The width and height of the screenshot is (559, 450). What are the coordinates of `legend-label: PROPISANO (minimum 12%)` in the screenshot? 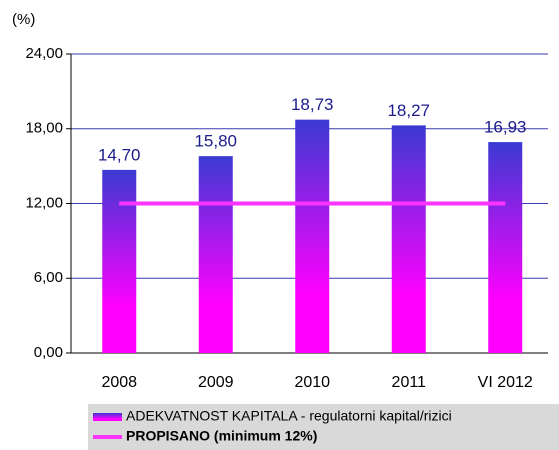 It's located at (221, 436).